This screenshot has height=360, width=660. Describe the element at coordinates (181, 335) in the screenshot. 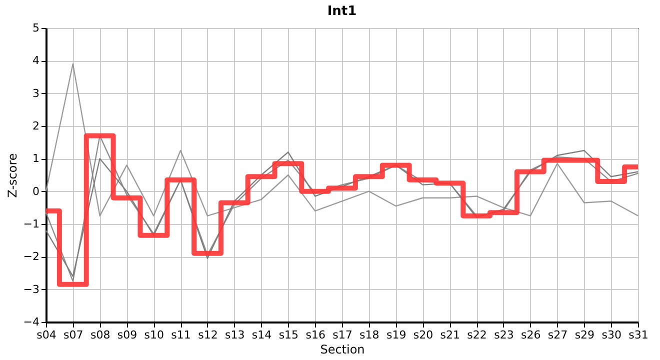

I see `x-tick-label: s11` at that location.